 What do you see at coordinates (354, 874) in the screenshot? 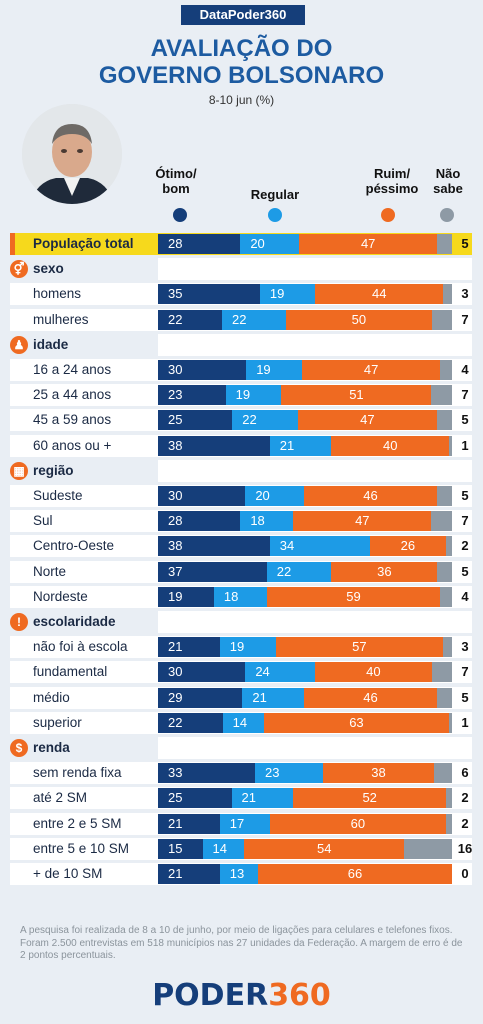
I see `bar-segment-ruim-pessimo: 66` at bounding box center [354, 874].